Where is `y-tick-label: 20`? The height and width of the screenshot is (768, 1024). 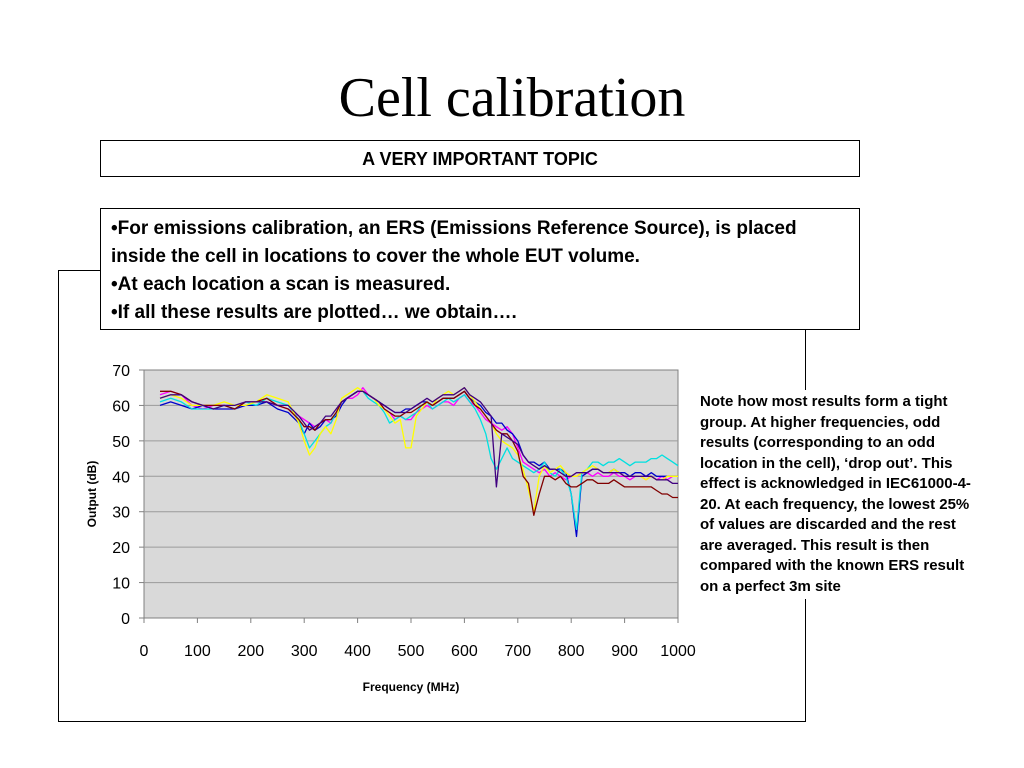 y-tick-label: 20 is located at coordinates (121, 548).